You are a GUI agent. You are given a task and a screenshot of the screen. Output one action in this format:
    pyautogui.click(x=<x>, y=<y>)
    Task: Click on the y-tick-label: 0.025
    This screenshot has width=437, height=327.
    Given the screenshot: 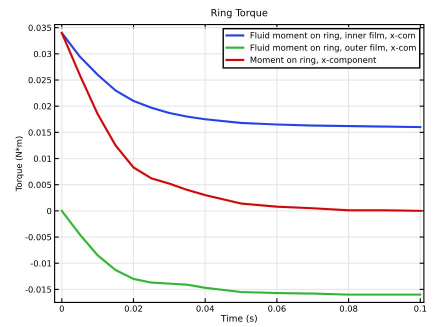 What is the action you would take?
    pyautogui.click(x=40, y=80)
    